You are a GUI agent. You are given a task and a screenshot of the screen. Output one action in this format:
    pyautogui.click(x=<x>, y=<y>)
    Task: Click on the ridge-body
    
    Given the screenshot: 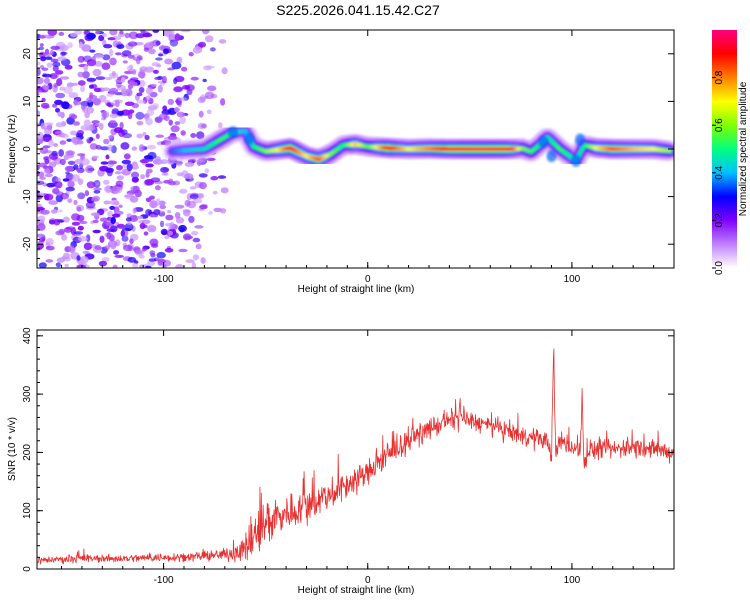 What is the action you would take?
    pyautogui.click(x=417, y=145)
    